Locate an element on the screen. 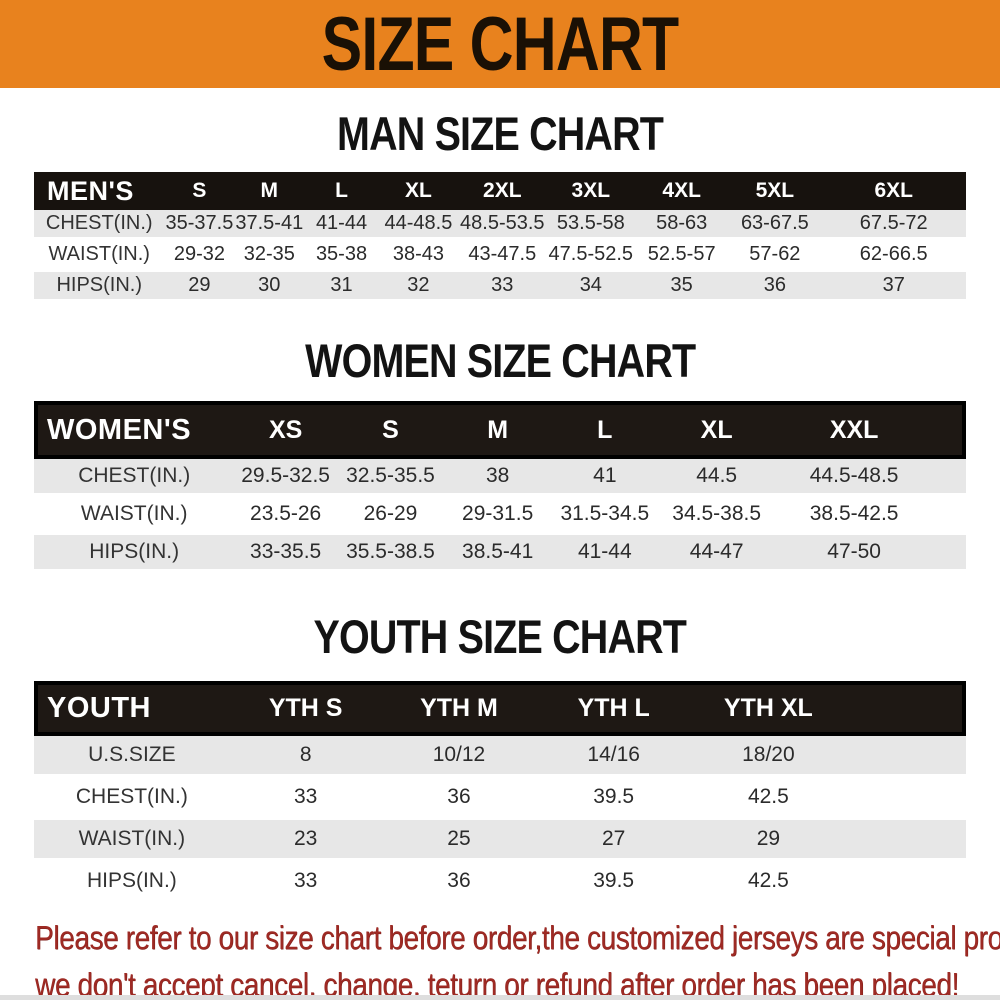 This screenshot has width=1000, height=1000. size-value: 29-31.5 is located at coordinates (498, 515).